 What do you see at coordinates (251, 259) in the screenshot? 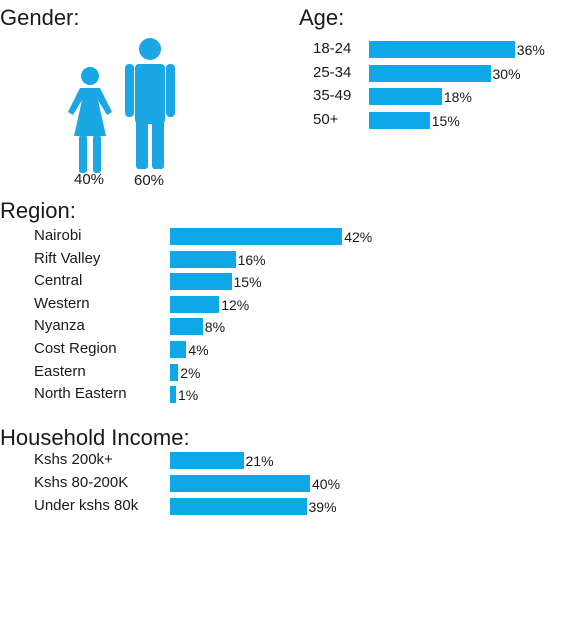
I see `region-value-label: 16%` at bounding box center [251, 259].